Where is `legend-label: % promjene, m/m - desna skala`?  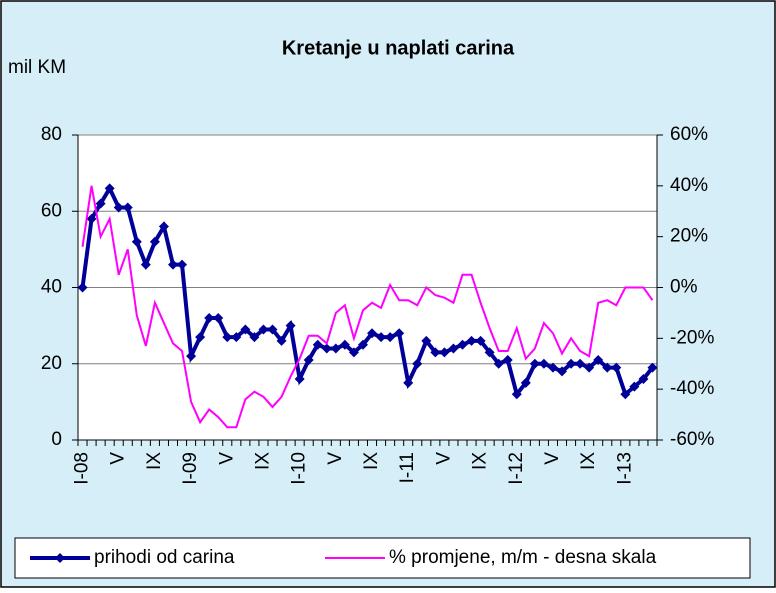 legend-label: % promjene, m/m - desna skala is located at coordinates (523, 557).